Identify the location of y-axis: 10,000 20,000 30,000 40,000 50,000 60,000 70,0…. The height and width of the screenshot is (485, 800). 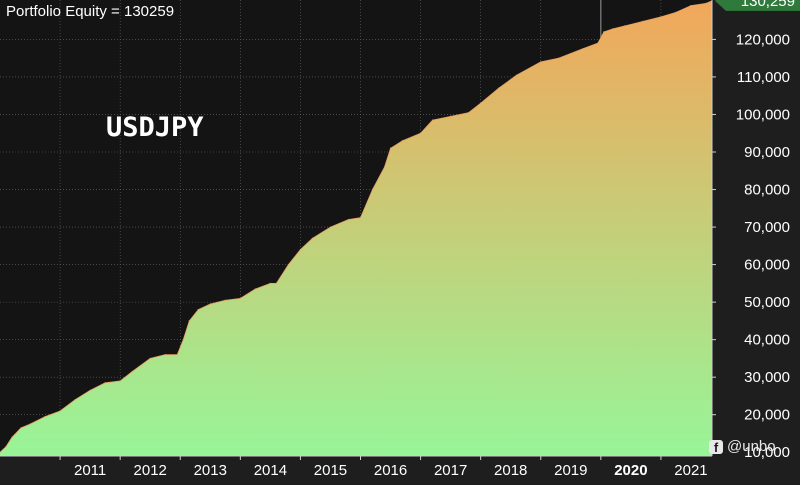
(750, 230).